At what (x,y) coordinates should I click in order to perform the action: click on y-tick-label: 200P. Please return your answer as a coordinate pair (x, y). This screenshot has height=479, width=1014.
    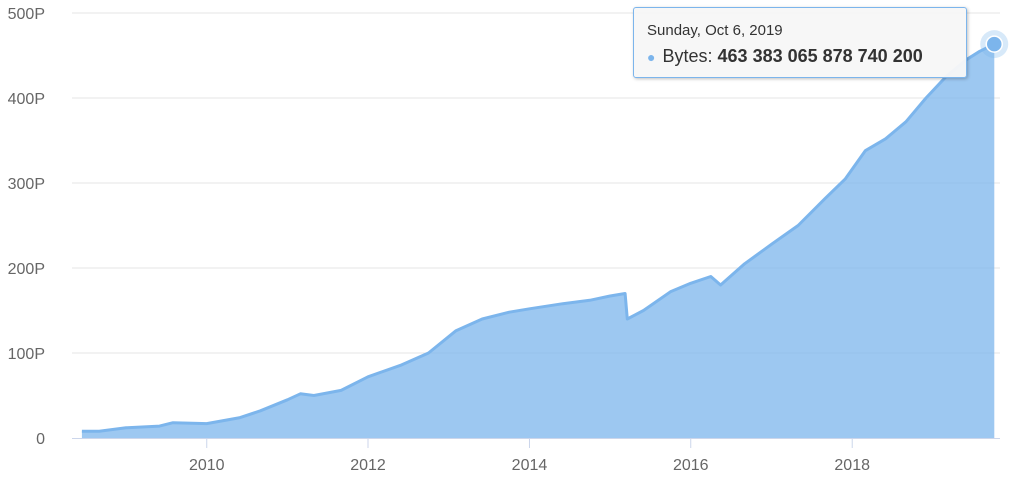
    Looking at the image, I should click on (26, 269).